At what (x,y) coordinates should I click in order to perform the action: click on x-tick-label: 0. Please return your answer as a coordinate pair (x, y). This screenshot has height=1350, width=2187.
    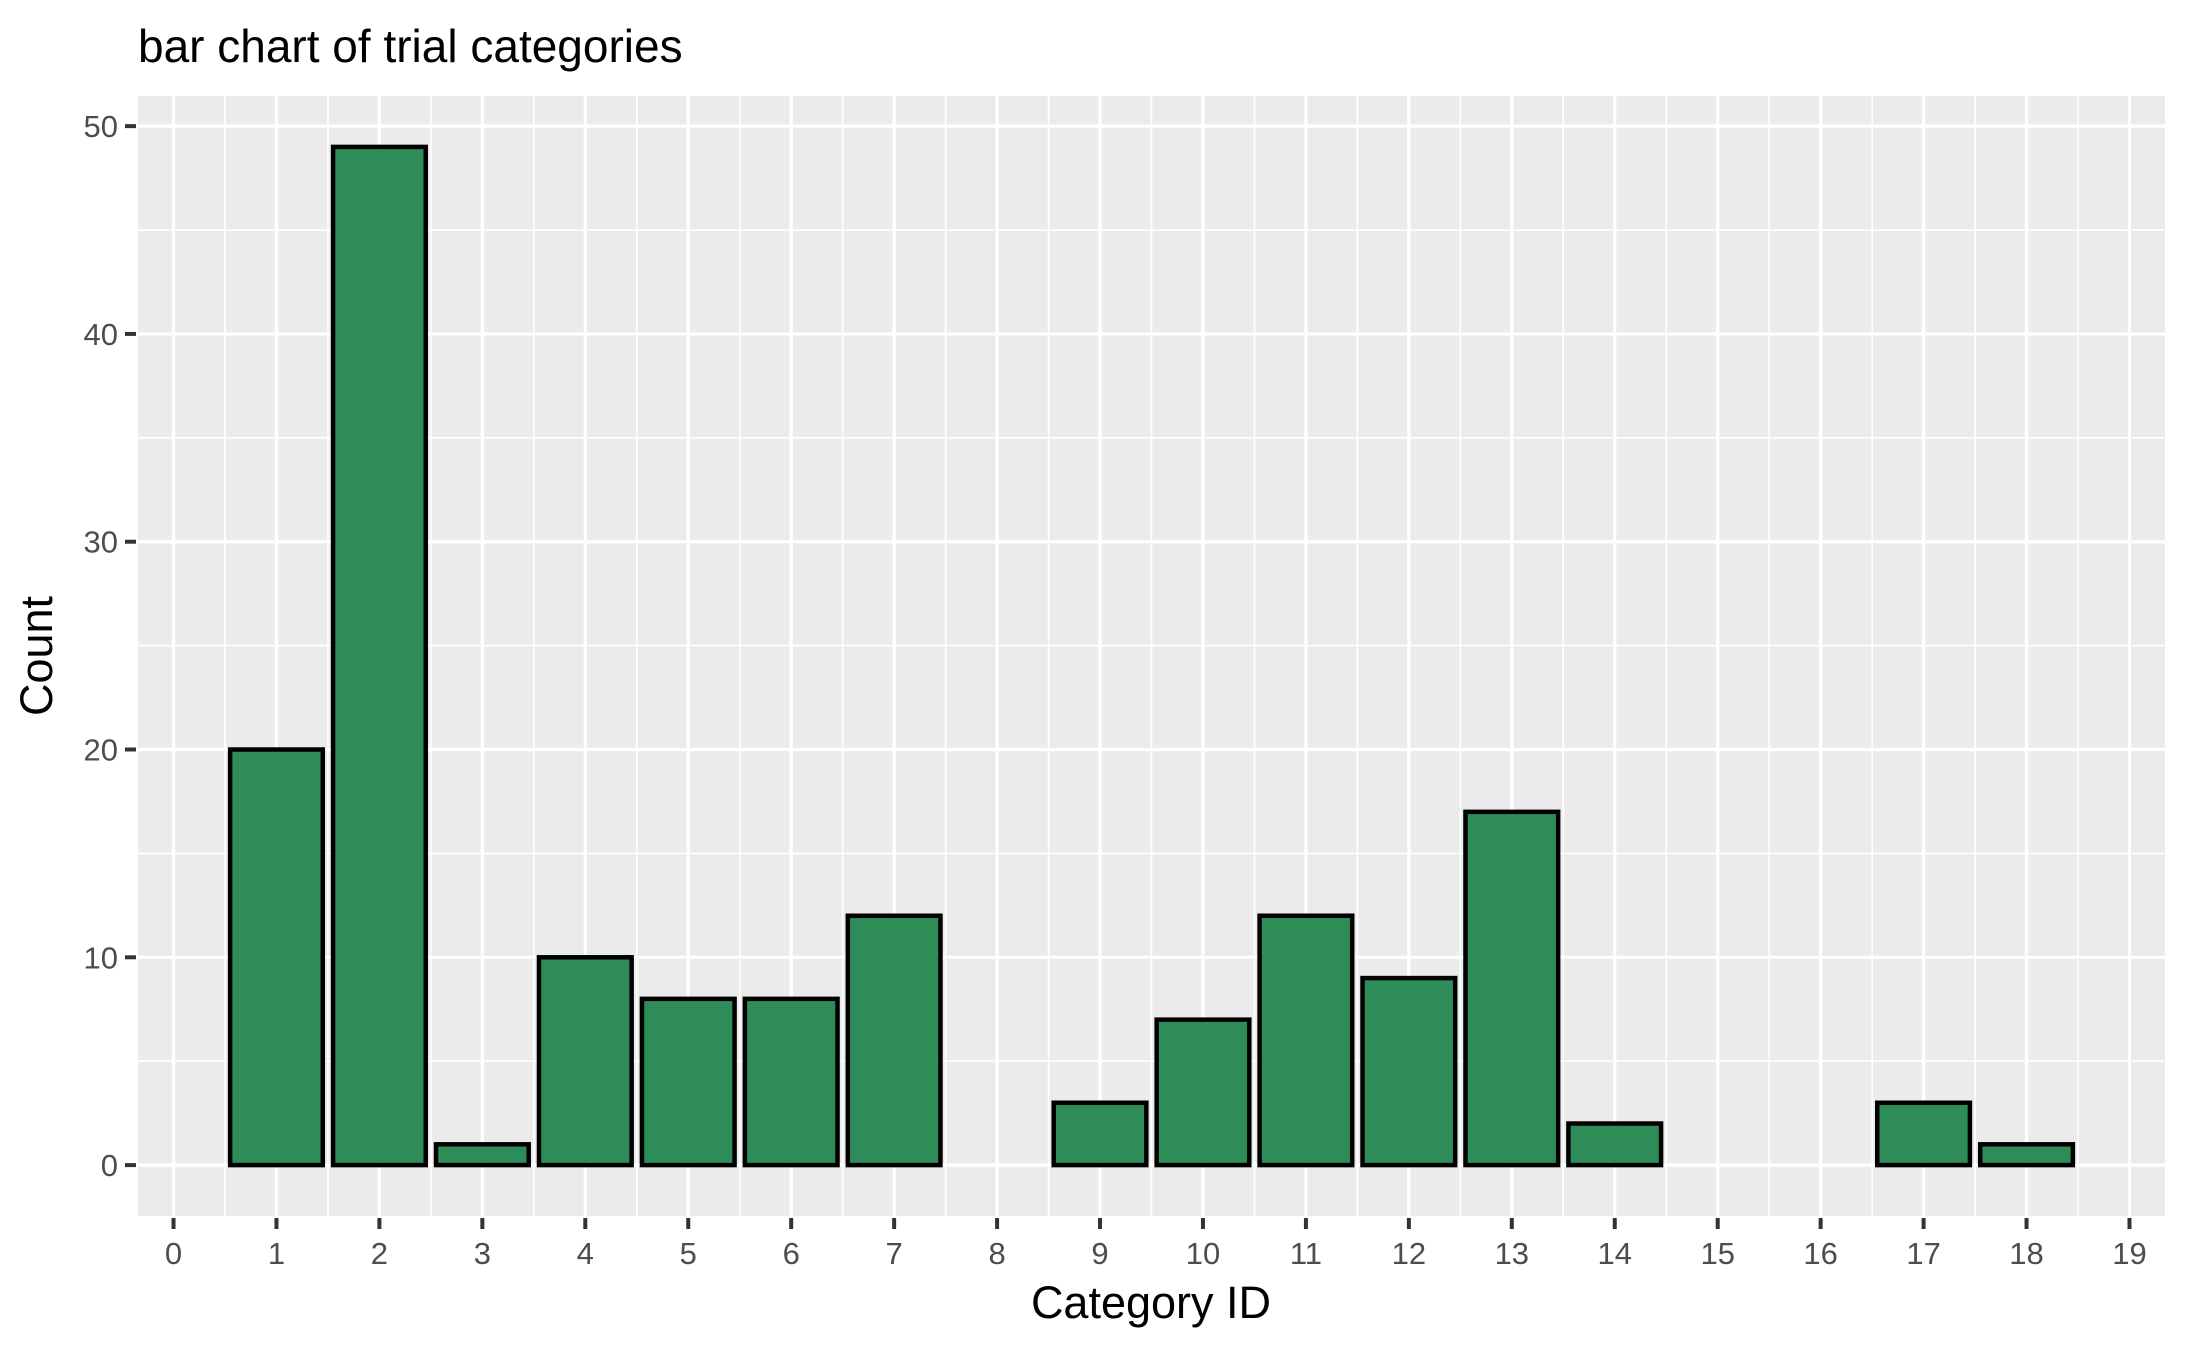
    Looking at the image, I should click on (173, 1253).